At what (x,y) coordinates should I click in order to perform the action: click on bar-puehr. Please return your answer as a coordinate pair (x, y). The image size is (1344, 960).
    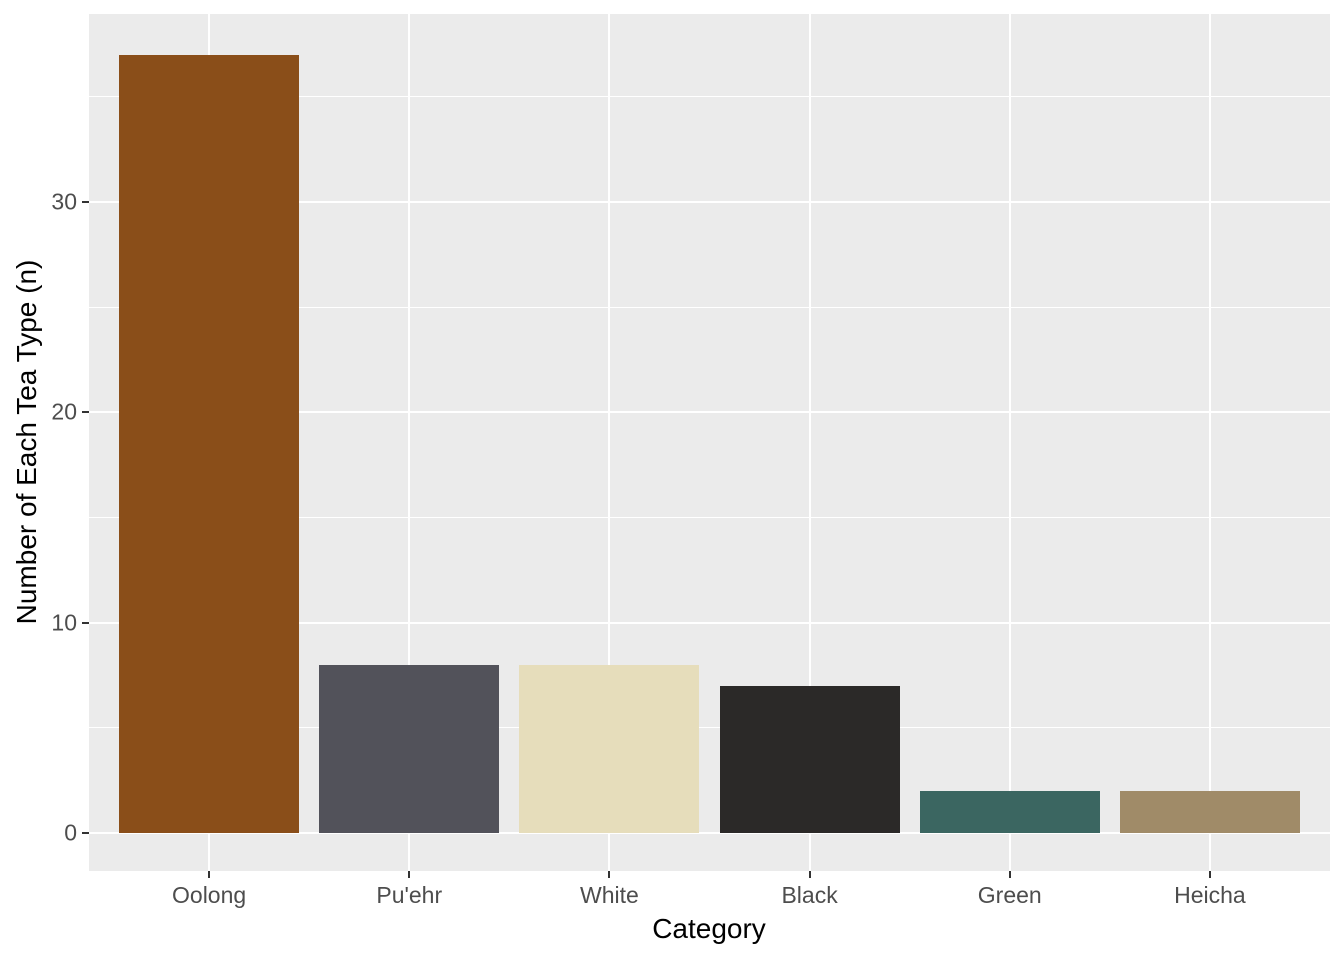
    Looking at the image, I should click on (409, 748).